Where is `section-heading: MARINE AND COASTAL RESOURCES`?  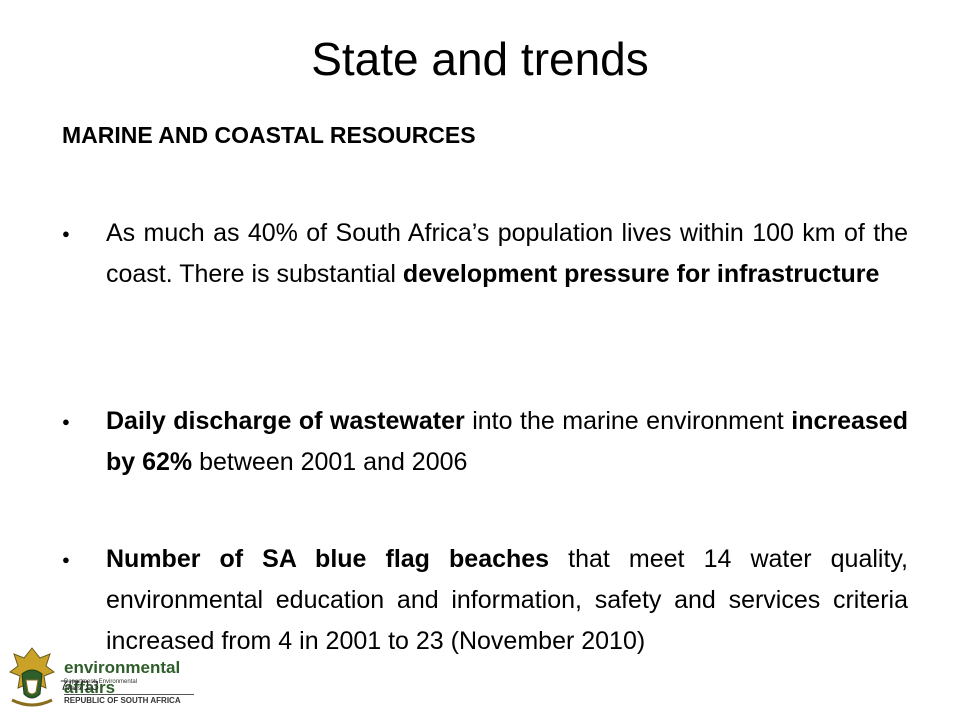 section-heading: MARINE AND COASTAL RESOURCES is located at coordinates (269, 135).